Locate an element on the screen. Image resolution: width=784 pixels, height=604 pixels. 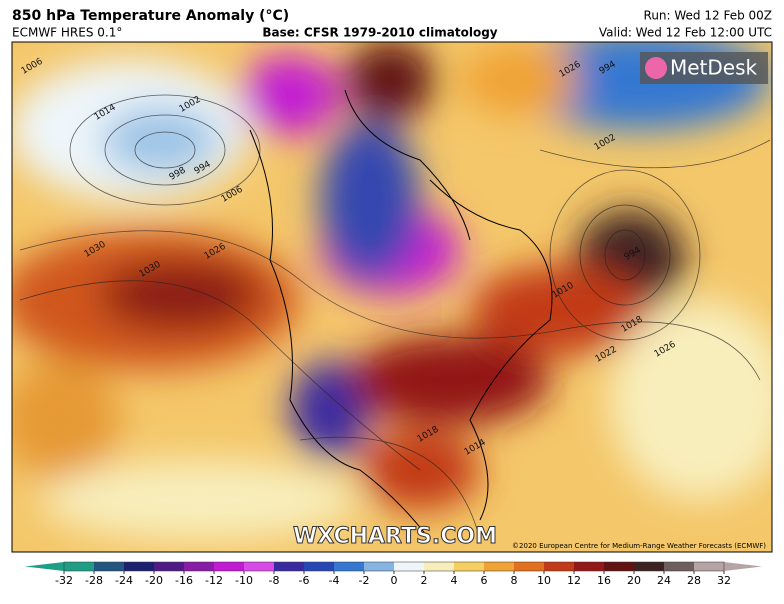
model: ECMWF HRES 0.1° is located at coordinates (67, 33).